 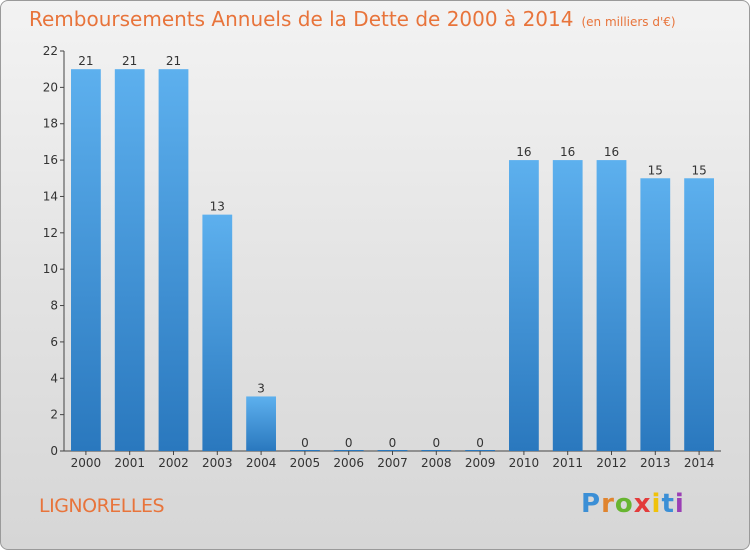 I want to click on x-tick-label: 2009, so click(x=480, y=463).